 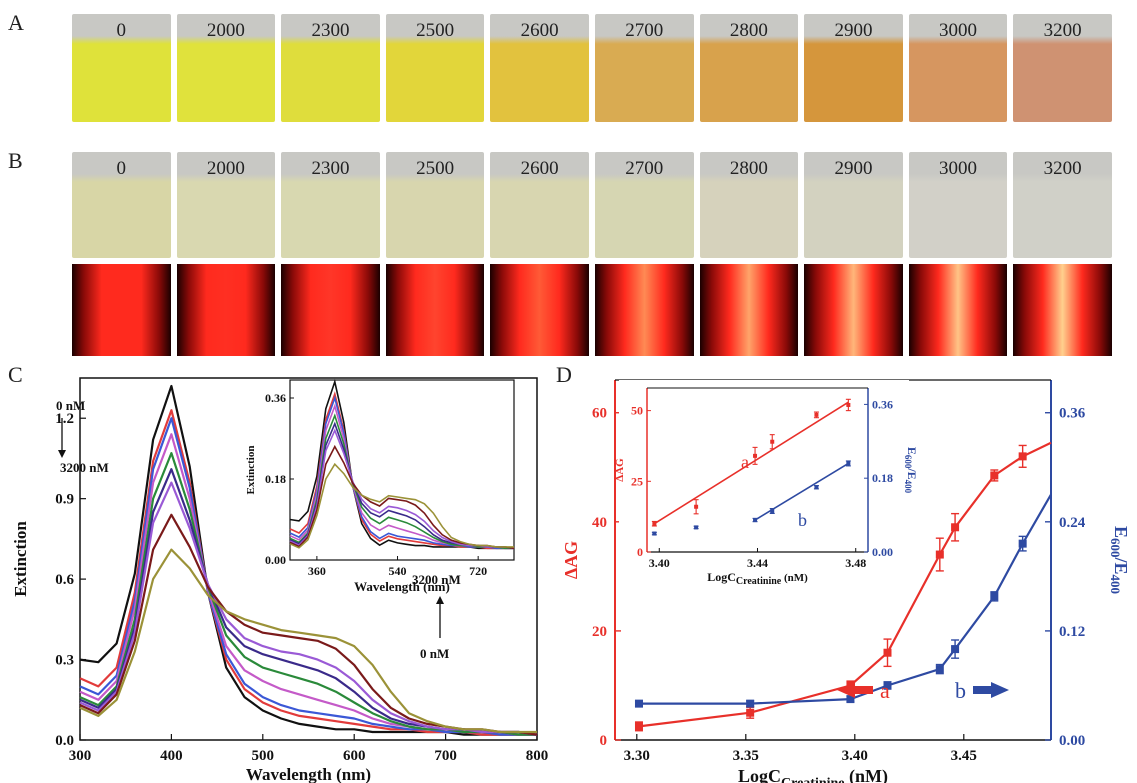 I want to click on x-tick-label: 3.30, so click(x=637, y=756).